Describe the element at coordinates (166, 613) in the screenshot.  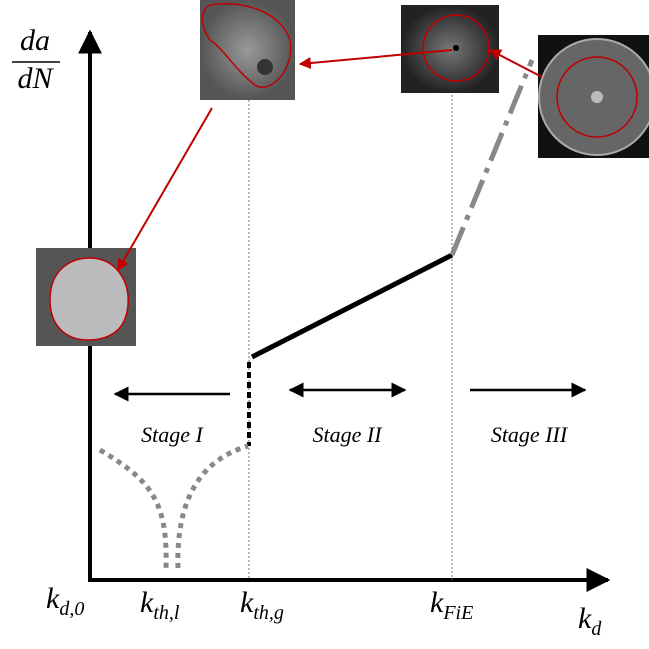
I see `tick-sub: th,l` at that location.